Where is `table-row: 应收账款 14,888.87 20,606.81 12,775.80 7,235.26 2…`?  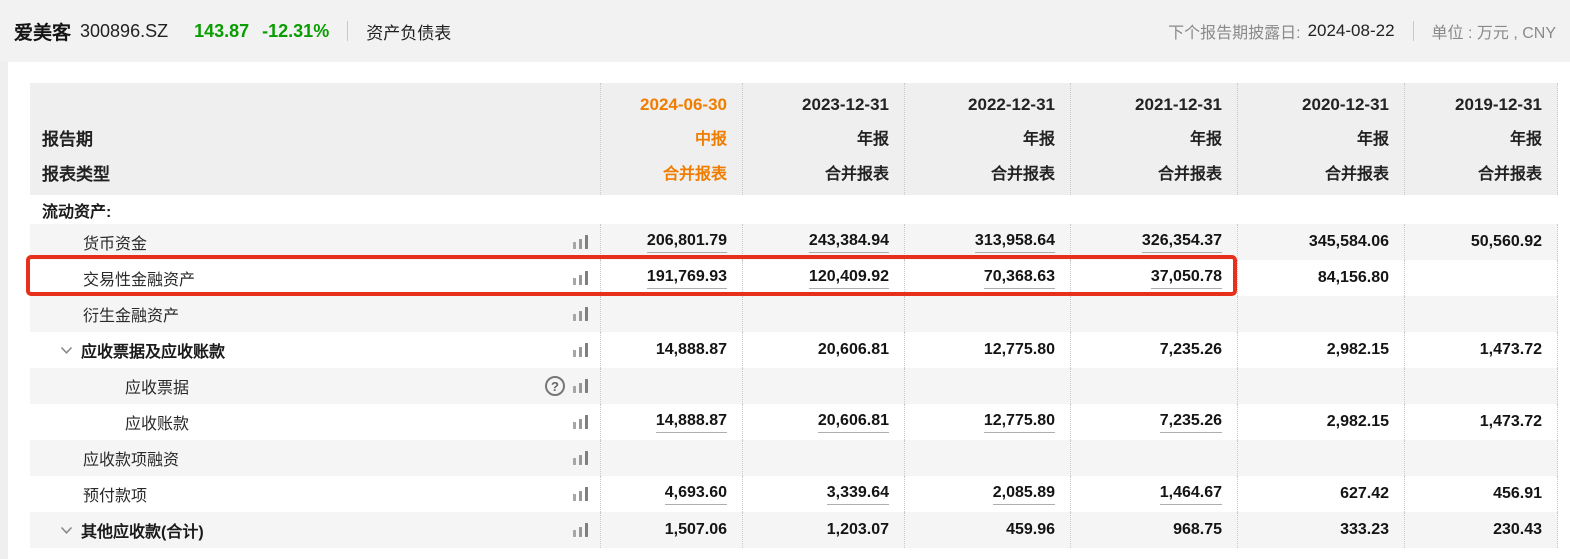
table-row: 应收账款 14,888.87 20,606.81 12,775.80 7,235.26 2… is located at coordinates (794, 422).